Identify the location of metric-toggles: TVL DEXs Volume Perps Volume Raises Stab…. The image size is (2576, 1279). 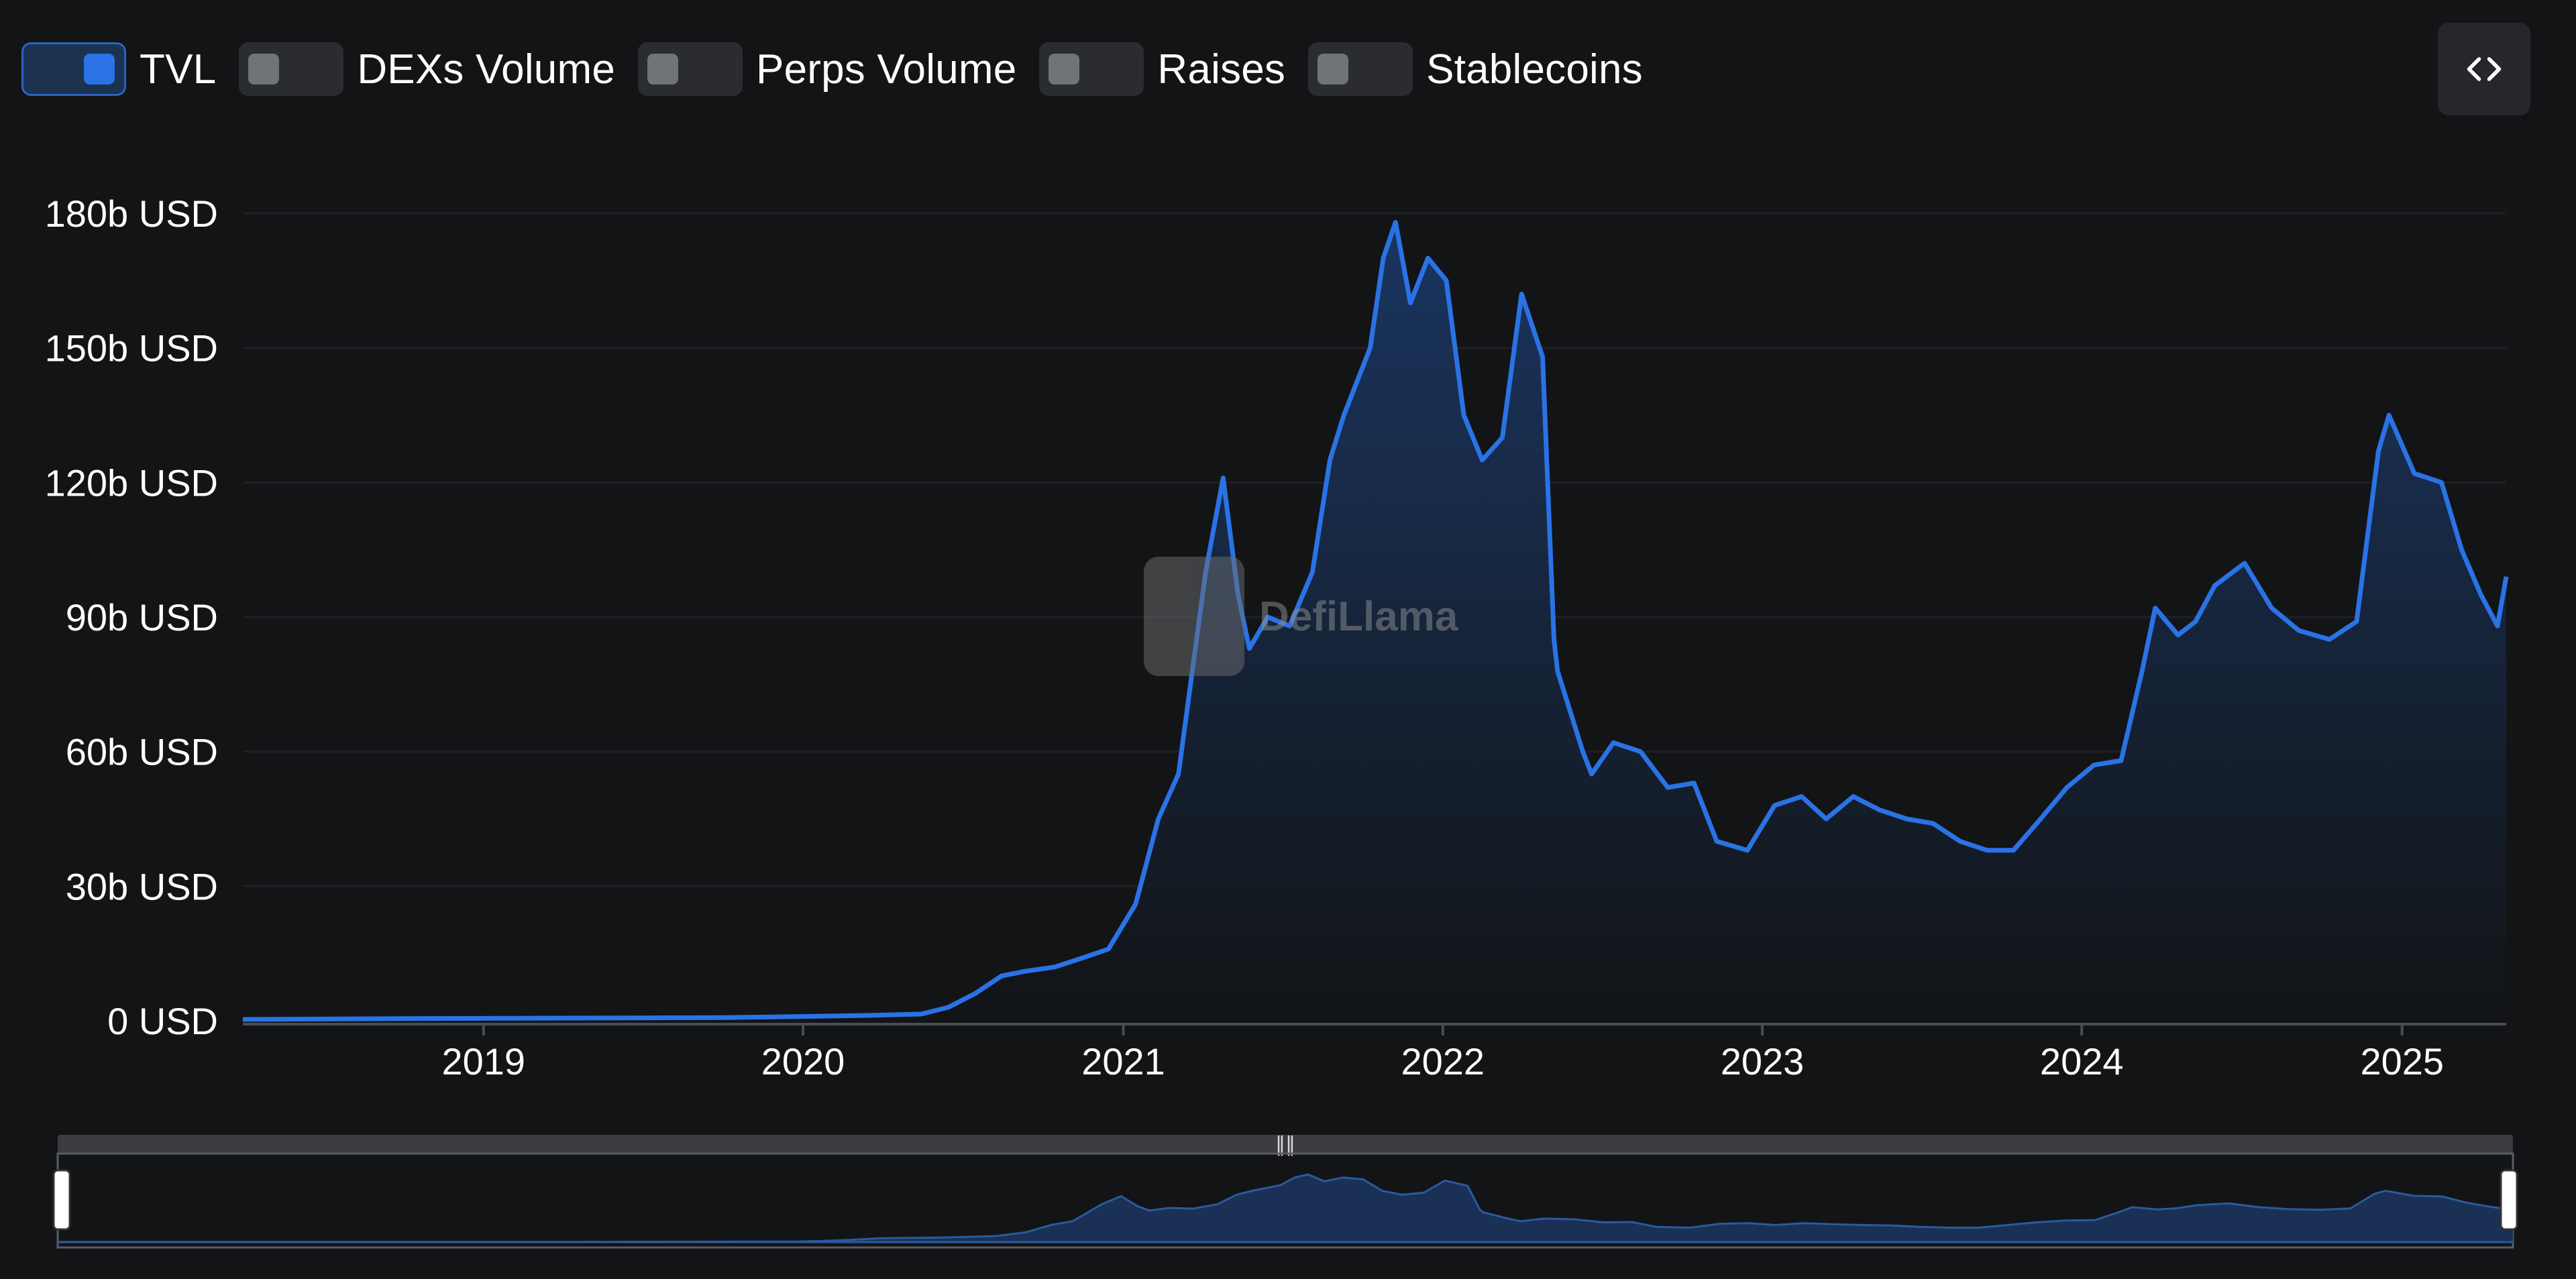
(843, 69).